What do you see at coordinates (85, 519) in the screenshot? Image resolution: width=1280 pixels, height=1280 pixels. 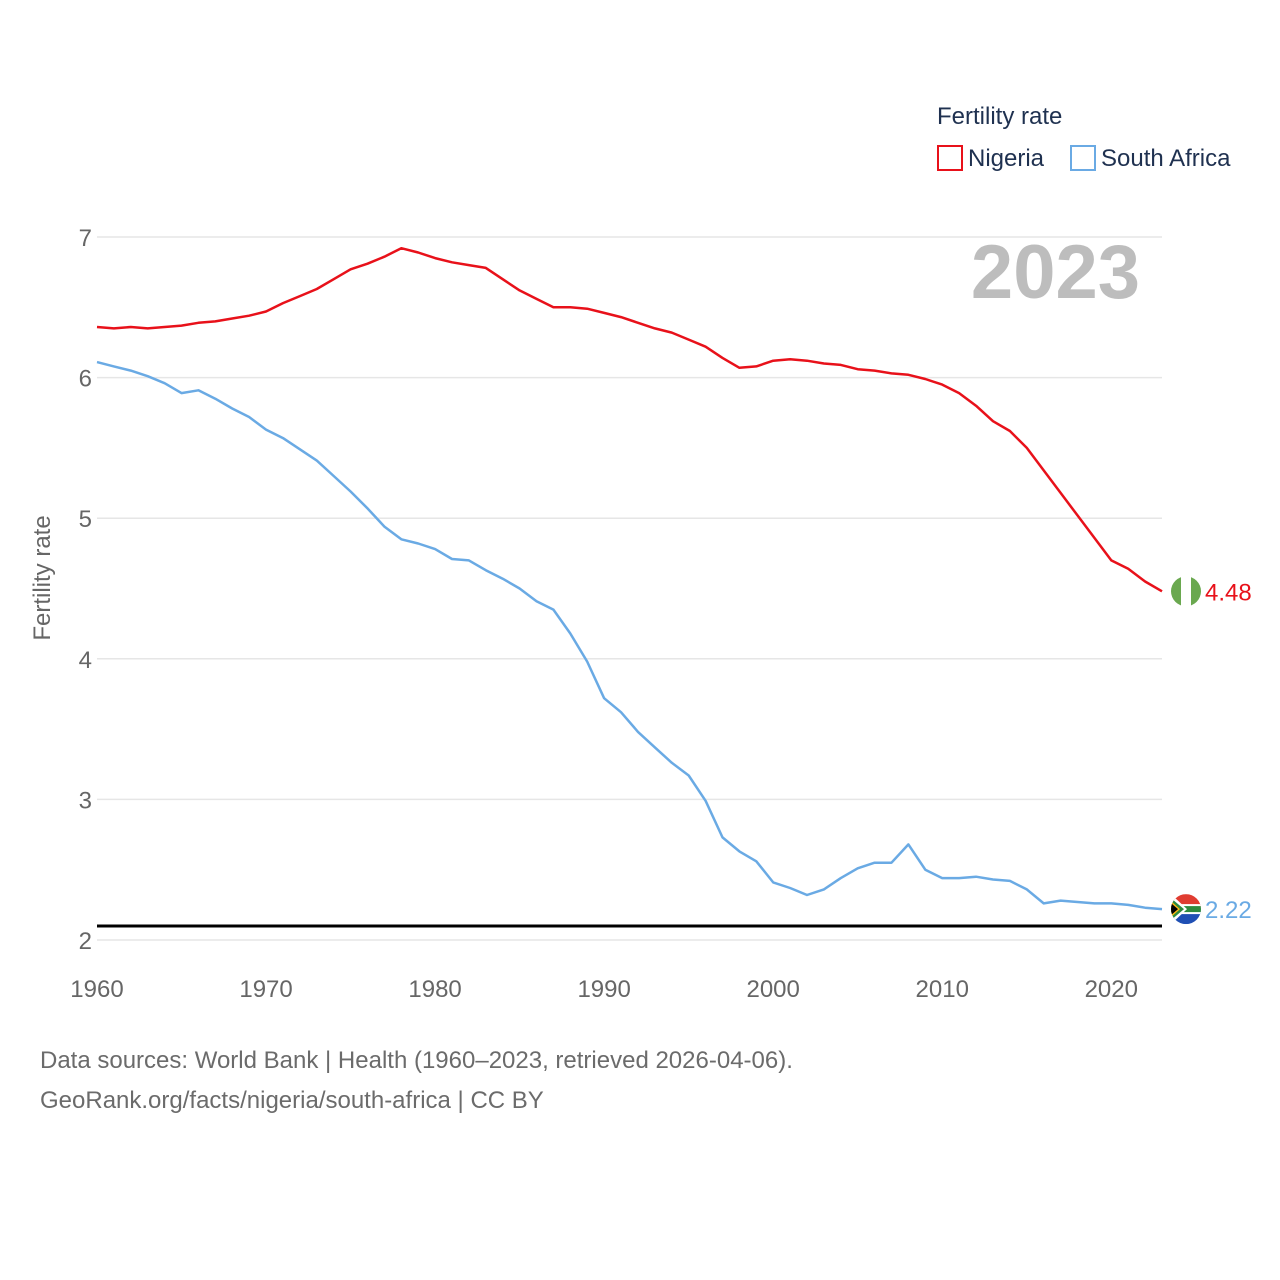 I see `y-tick-label: 5` at bounding box center [85, 519].